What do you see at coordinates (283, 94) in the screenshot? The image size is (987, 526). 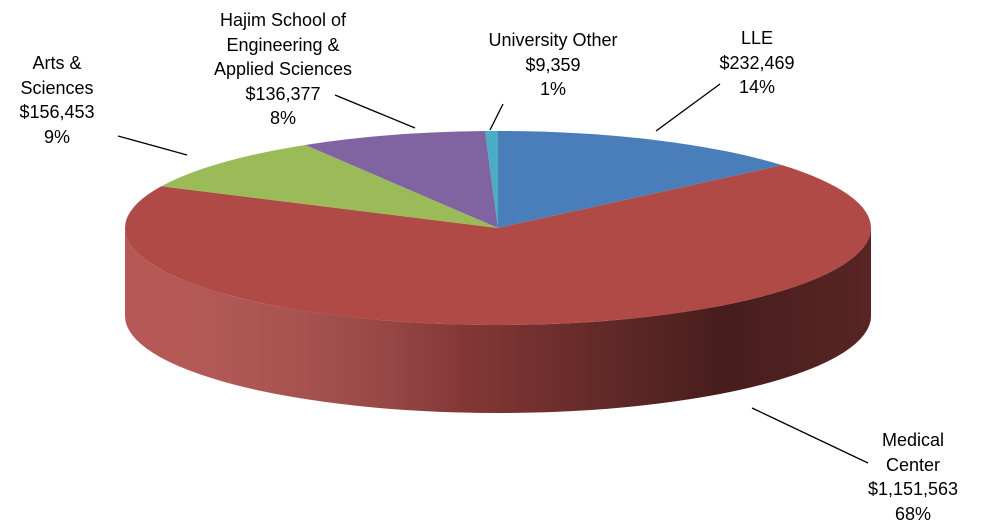 I see `value-label: $136,377` at bounding box center [283, 94].